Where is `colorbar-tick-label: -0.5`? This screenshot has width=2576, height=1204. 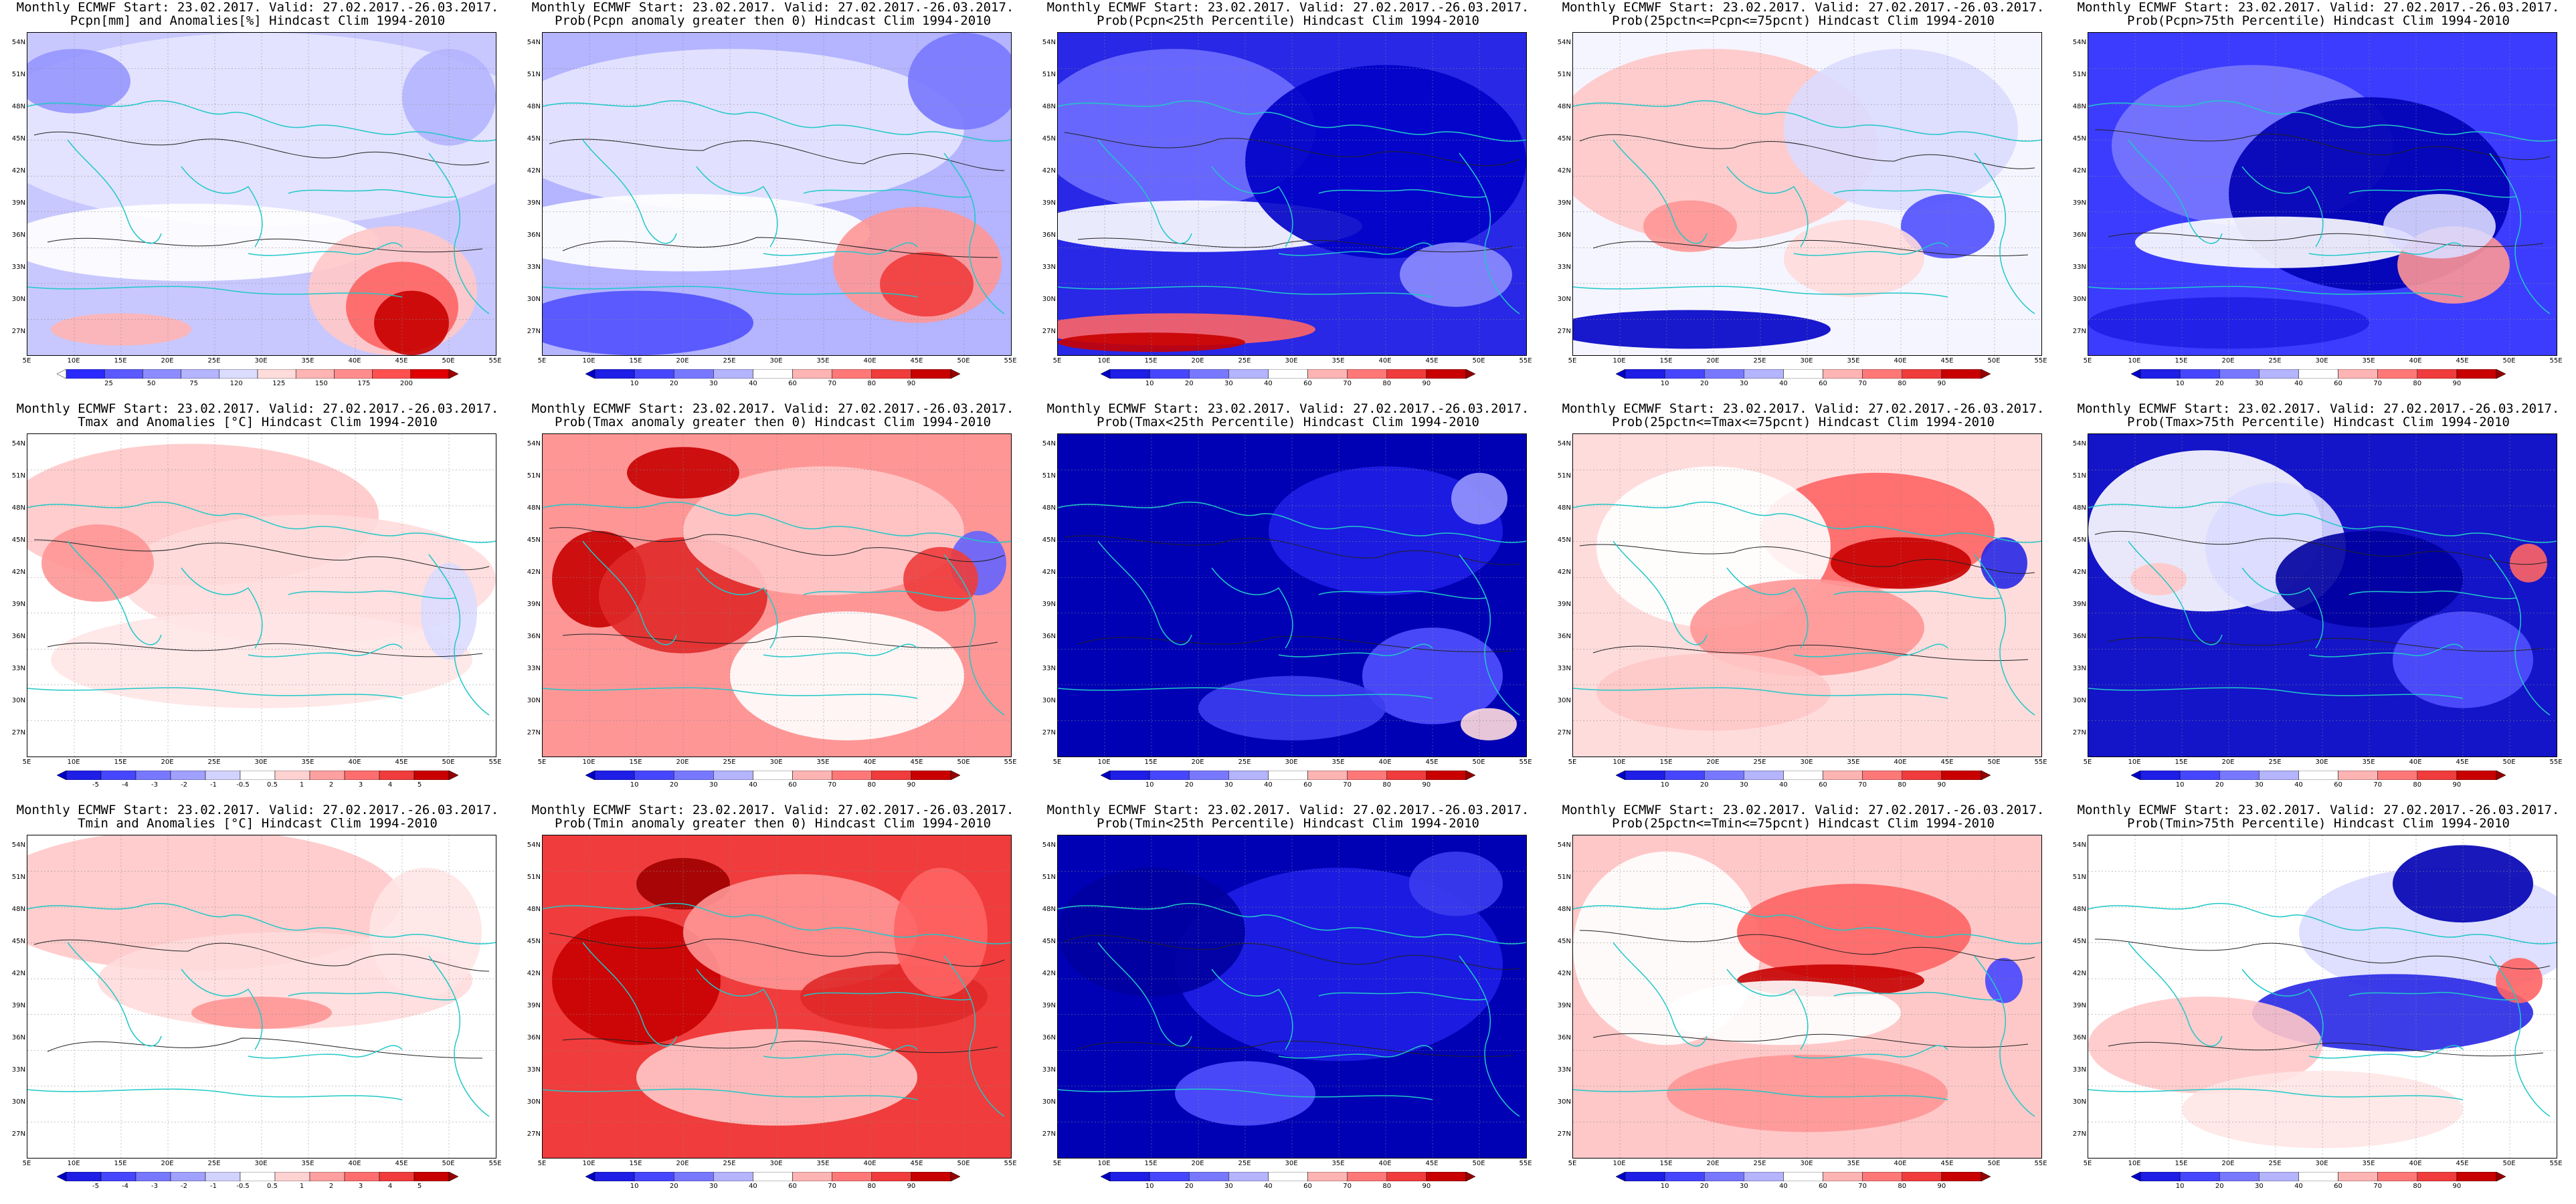
colorbar-tick-label: -0.5 is located at coordinates (243, 785).